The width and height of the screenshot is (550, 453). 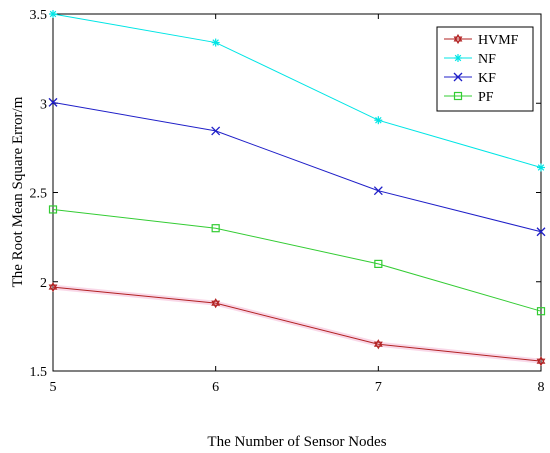 What do you see at coordinates (53, 387) in the screenshot?
I see `x-tick-label: 5` at bounding box center [53, 387].